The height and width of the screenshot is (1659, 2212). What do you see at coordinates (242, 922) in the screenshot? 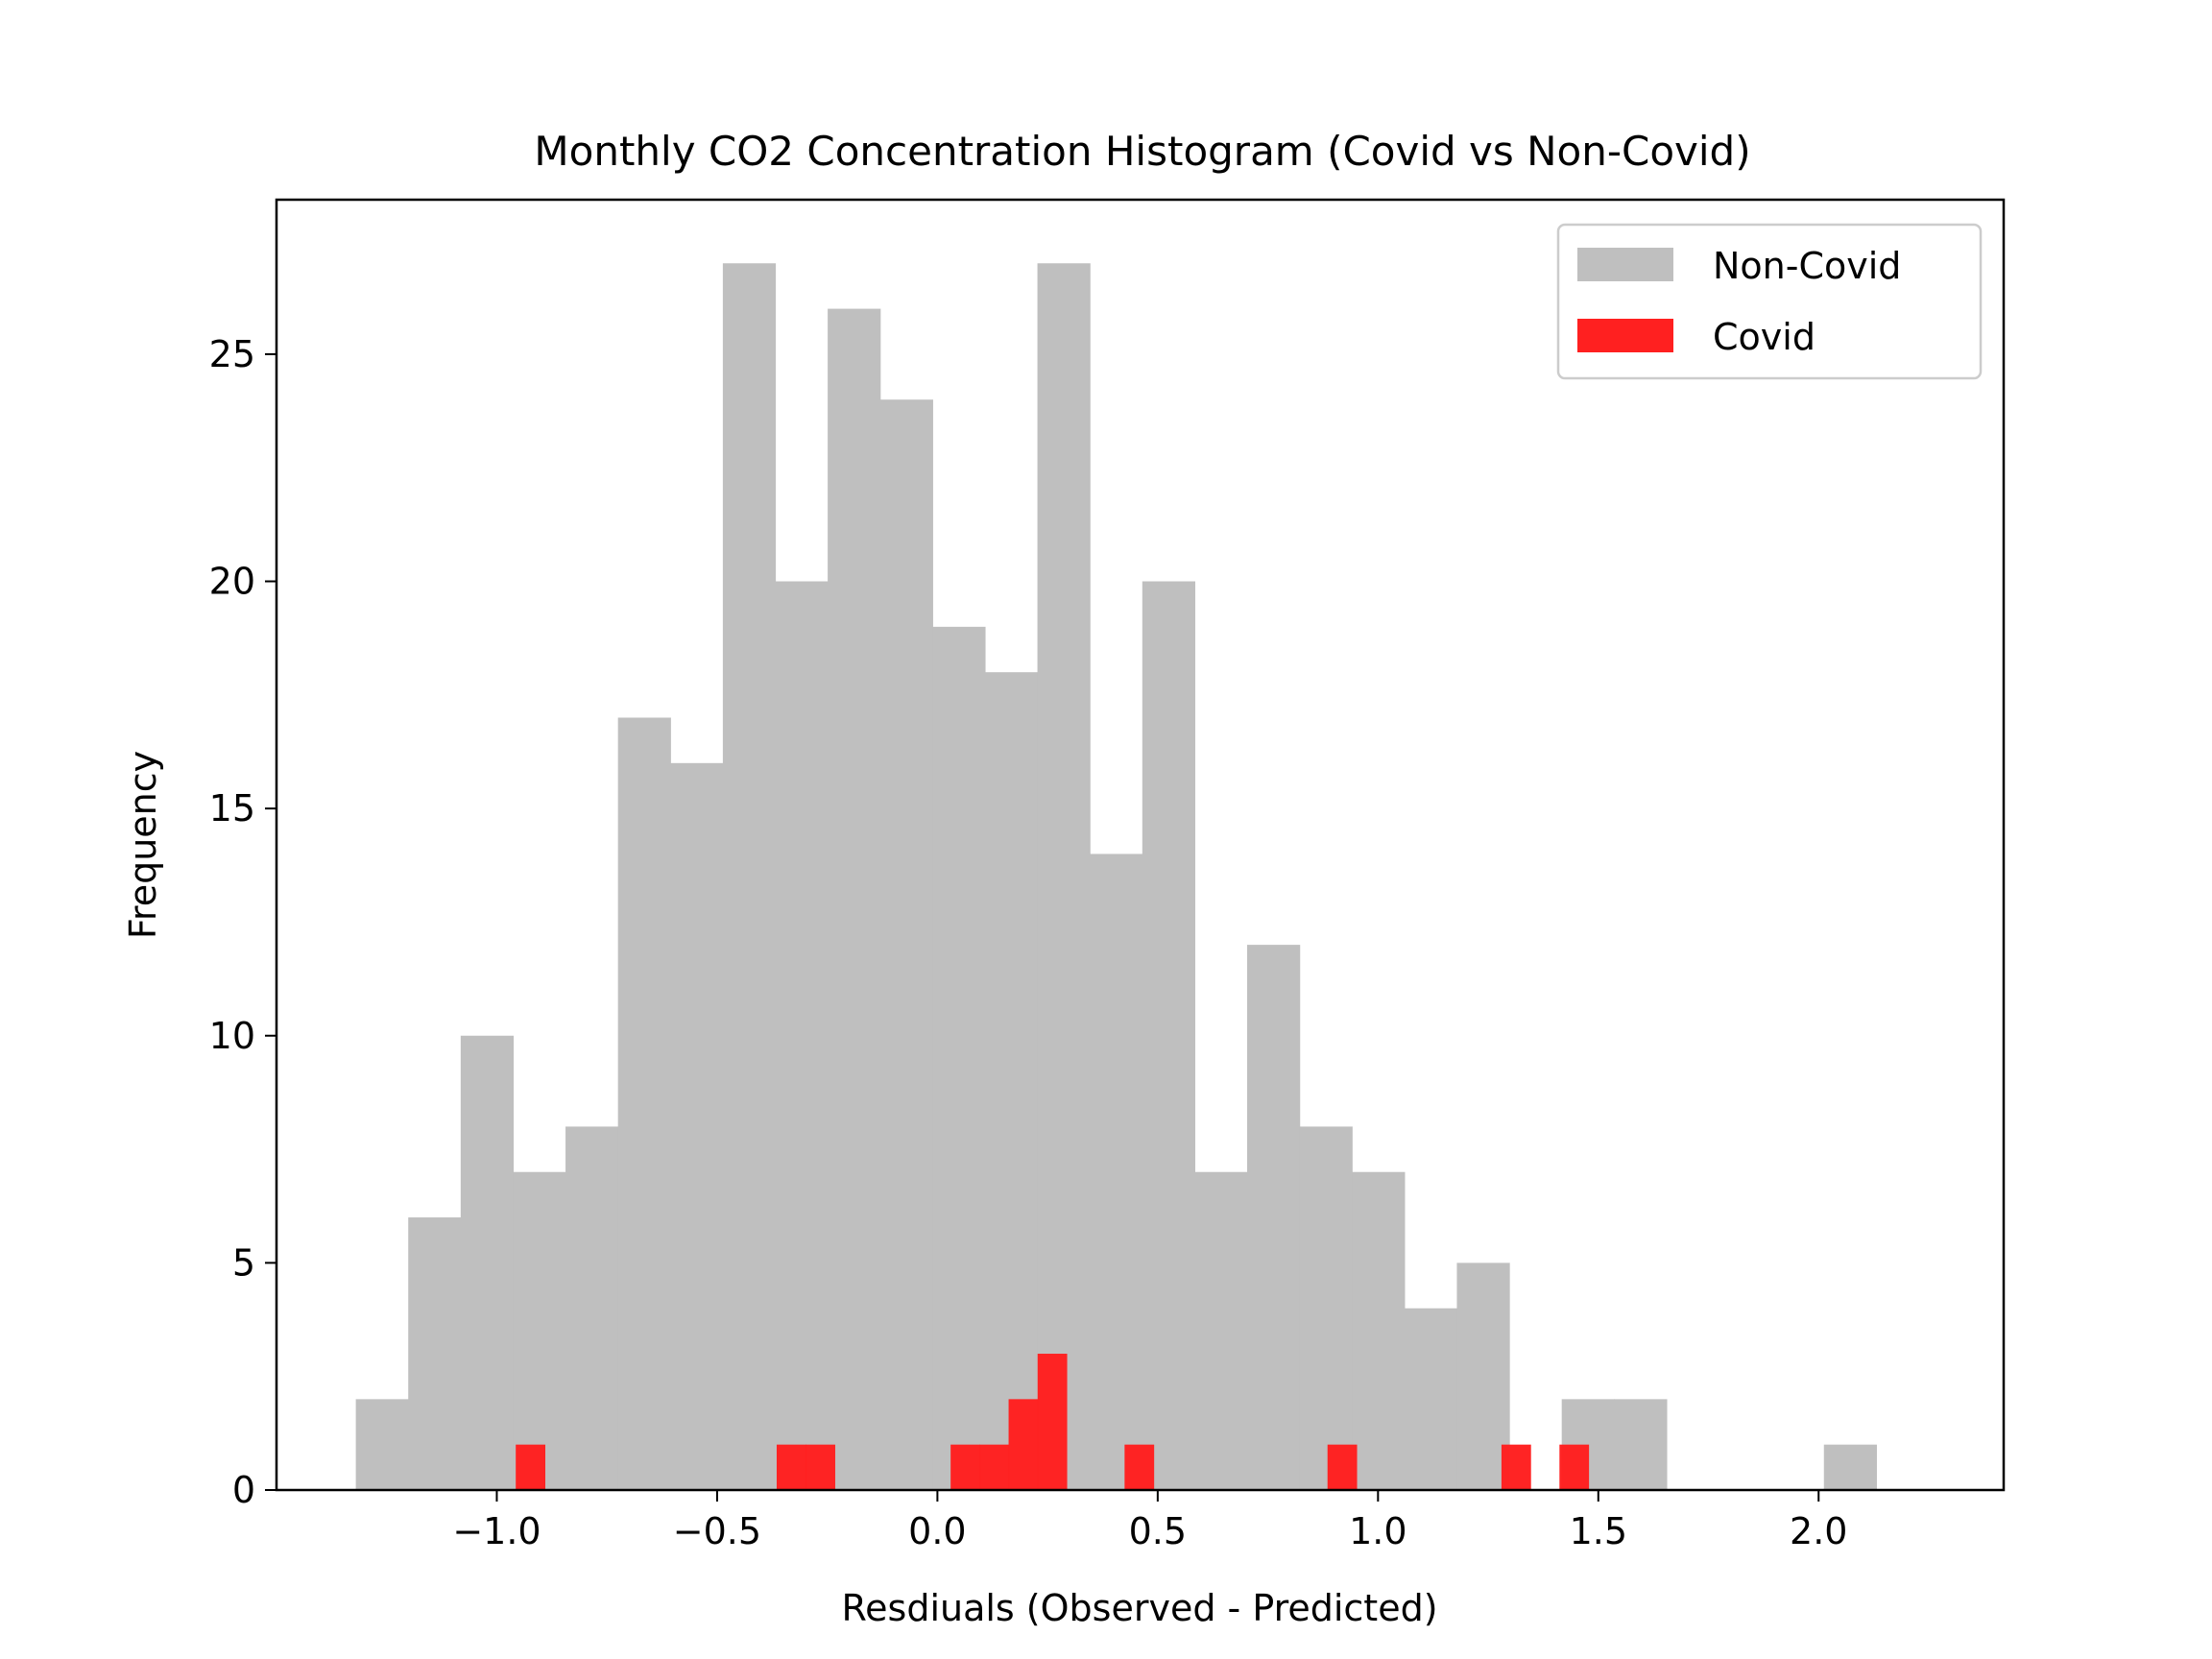
I see `y-axis-ticks: 0 5 10 15 20 25` at bounding box center [242, 922].